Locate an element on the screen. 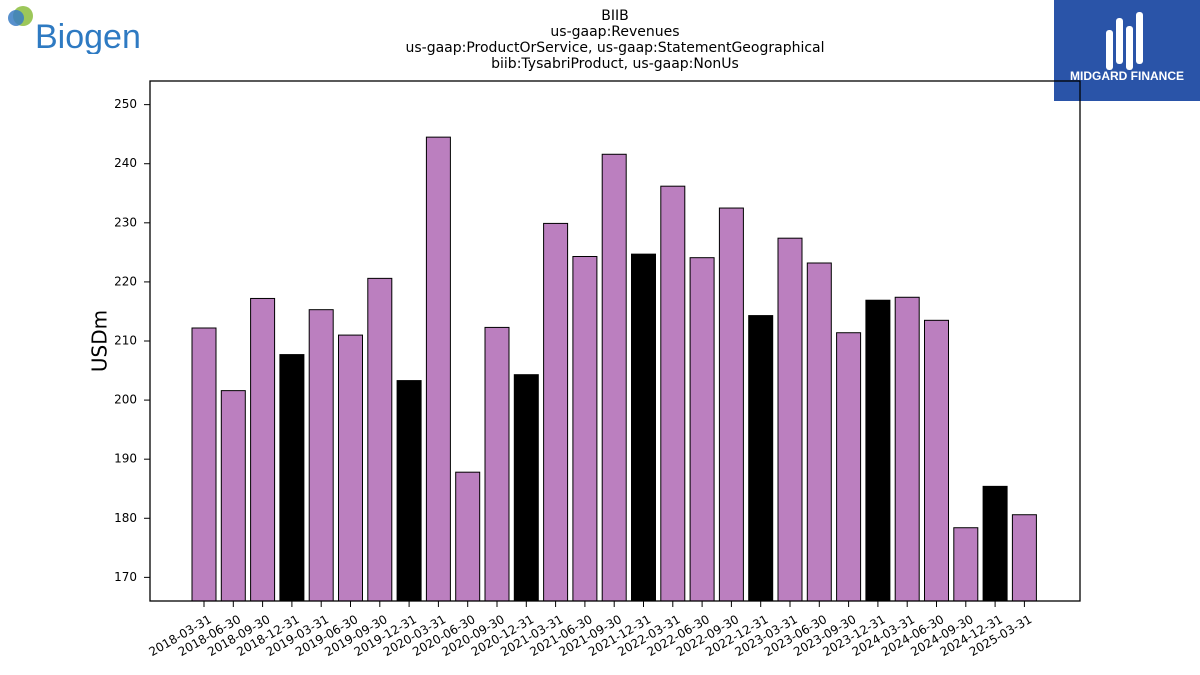  chart-title-line-1: BIIB is located at coordinates (615, 16).